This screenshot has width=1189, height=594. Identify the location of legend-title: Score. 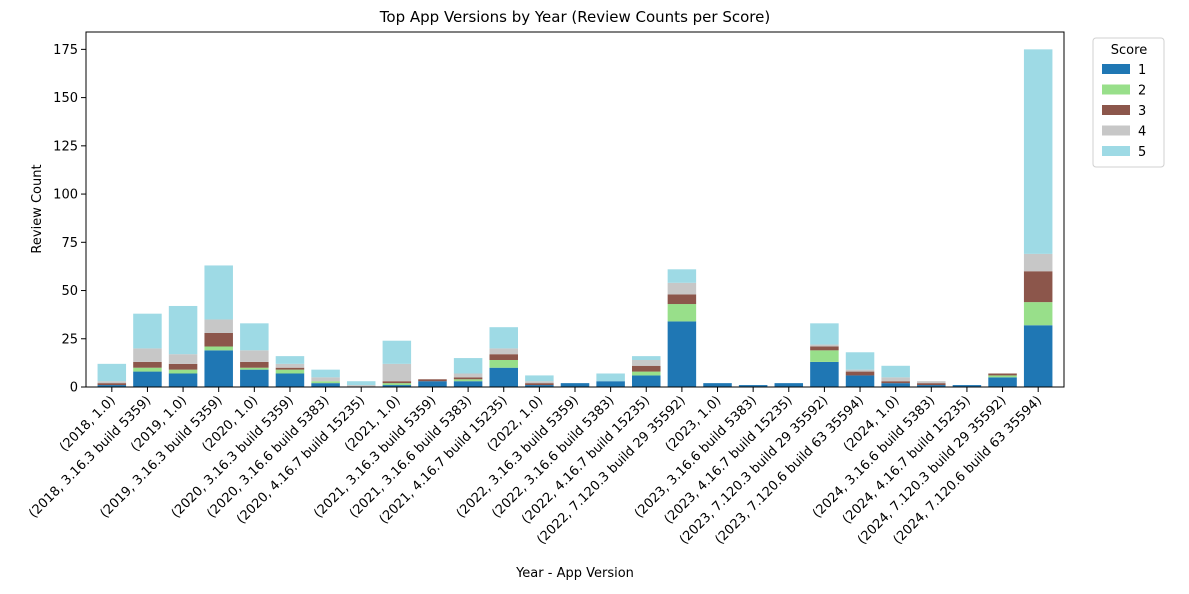
(1129, 50).